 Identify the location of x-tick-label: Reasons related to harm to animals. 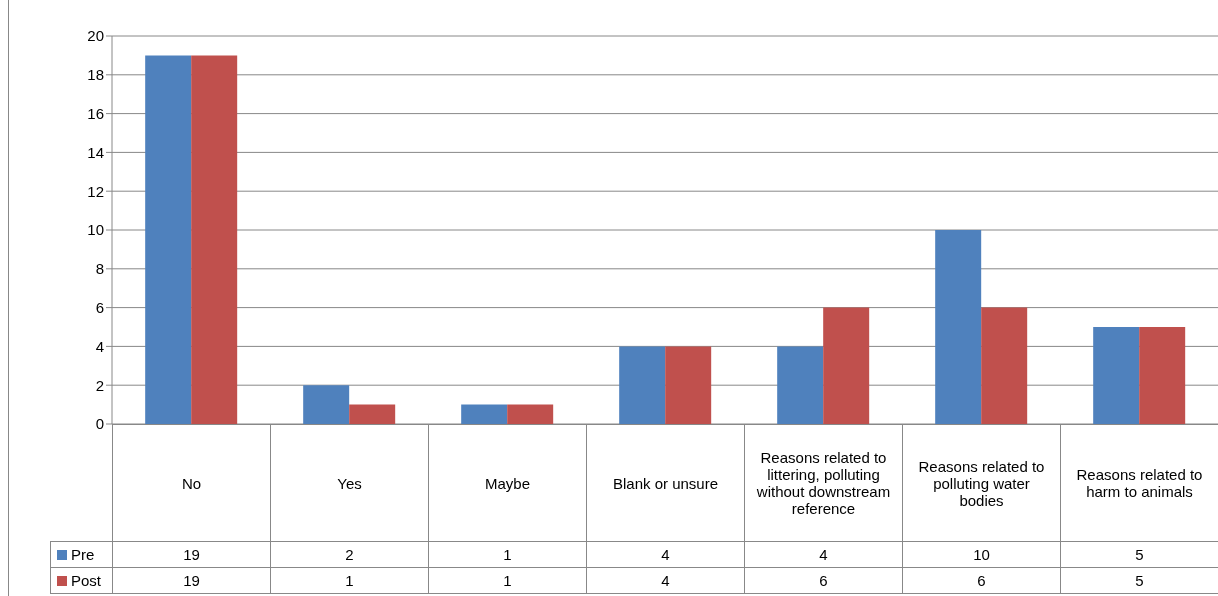
(1139, 483).